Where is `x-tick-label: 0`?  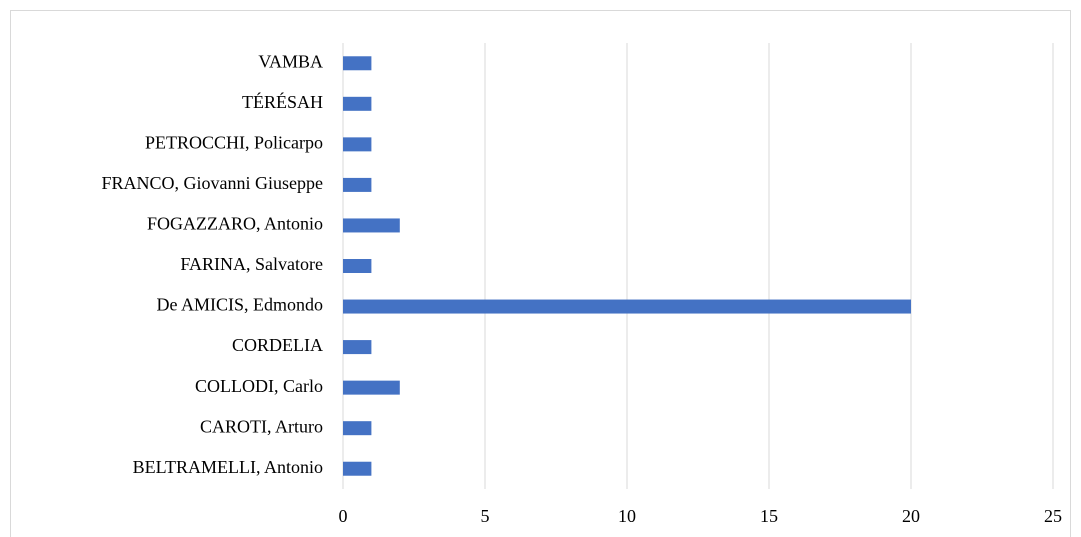
x-tick-label: 0 is located at coordinates (343, 516).